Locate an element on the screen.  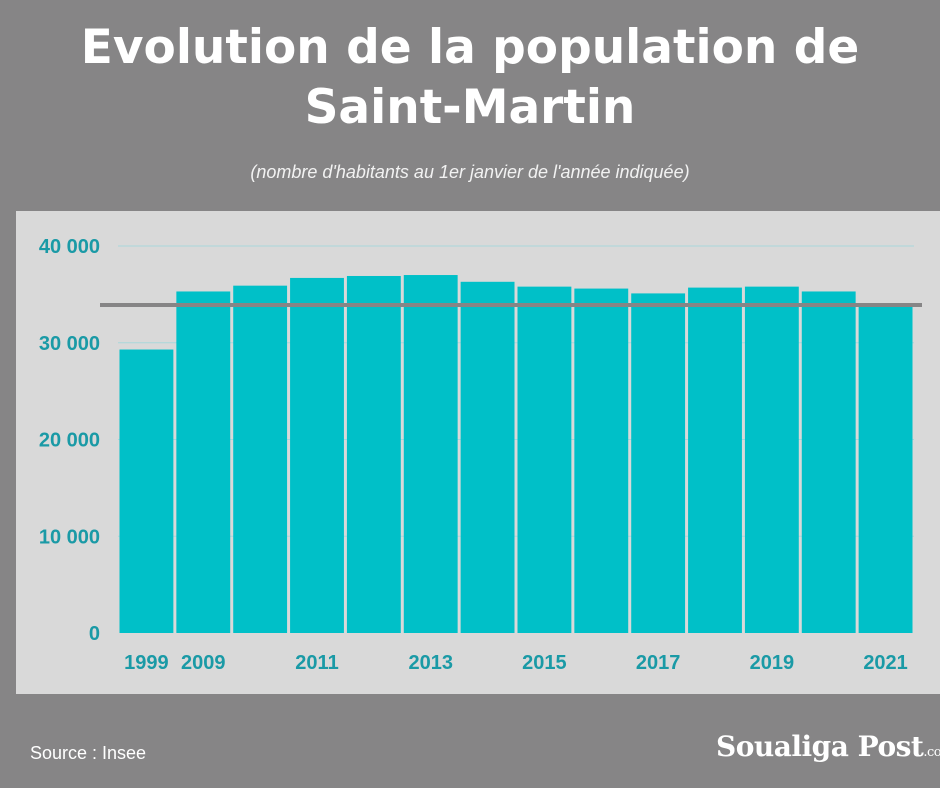
logo-suffix: .com is located at coordinates (931, 752).